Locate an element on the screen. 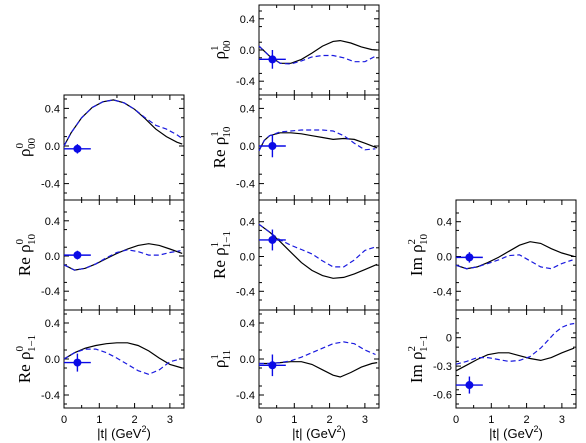  xtick-label-rho1-11-1: 1 is located at coordinates (294, 420).